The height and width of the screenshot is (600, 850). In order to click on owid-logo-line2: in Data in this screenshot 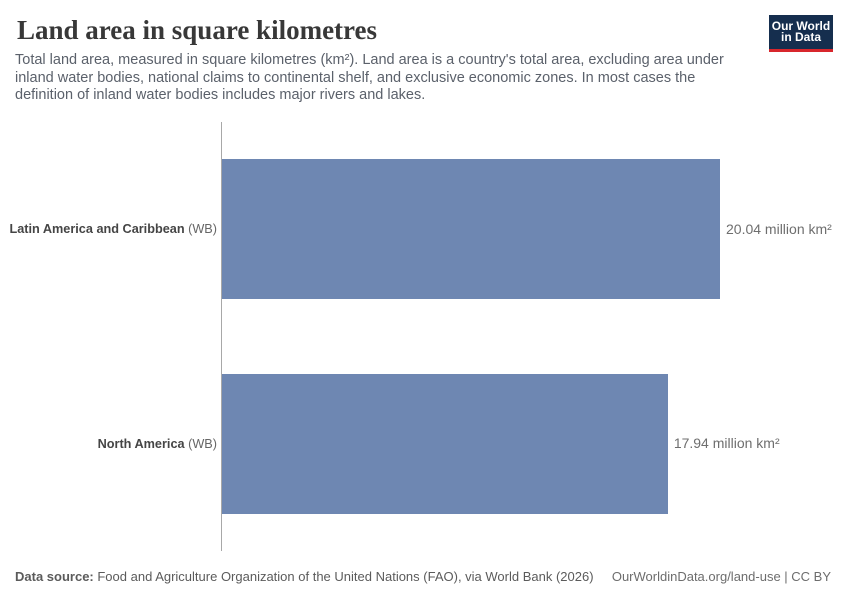, I will do `click(800, 37)`.